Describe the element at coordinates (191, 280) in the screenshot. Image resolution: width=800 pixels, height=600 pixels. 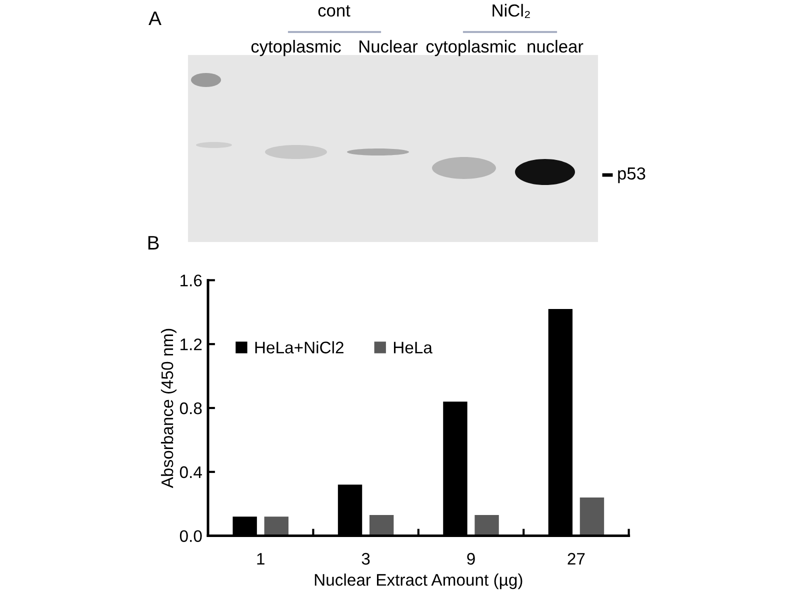
I see `y-tick-label: 1.6` at that location.